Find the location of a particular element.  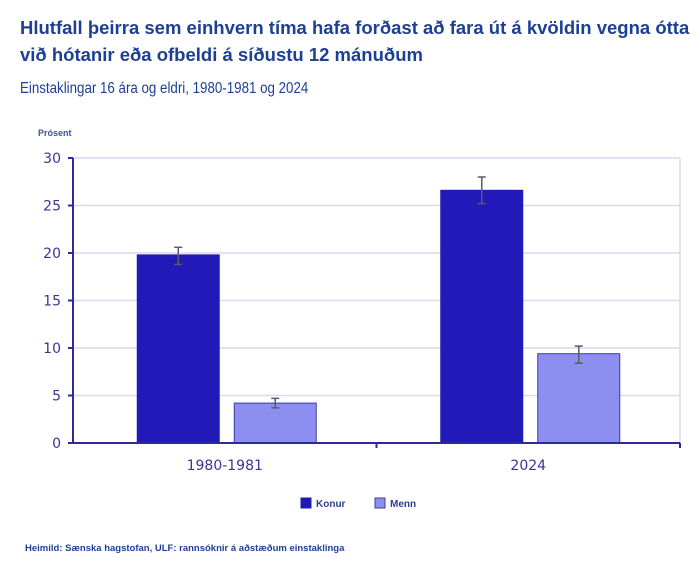

legend-swatch-menn is located at coordinates (380, 503).